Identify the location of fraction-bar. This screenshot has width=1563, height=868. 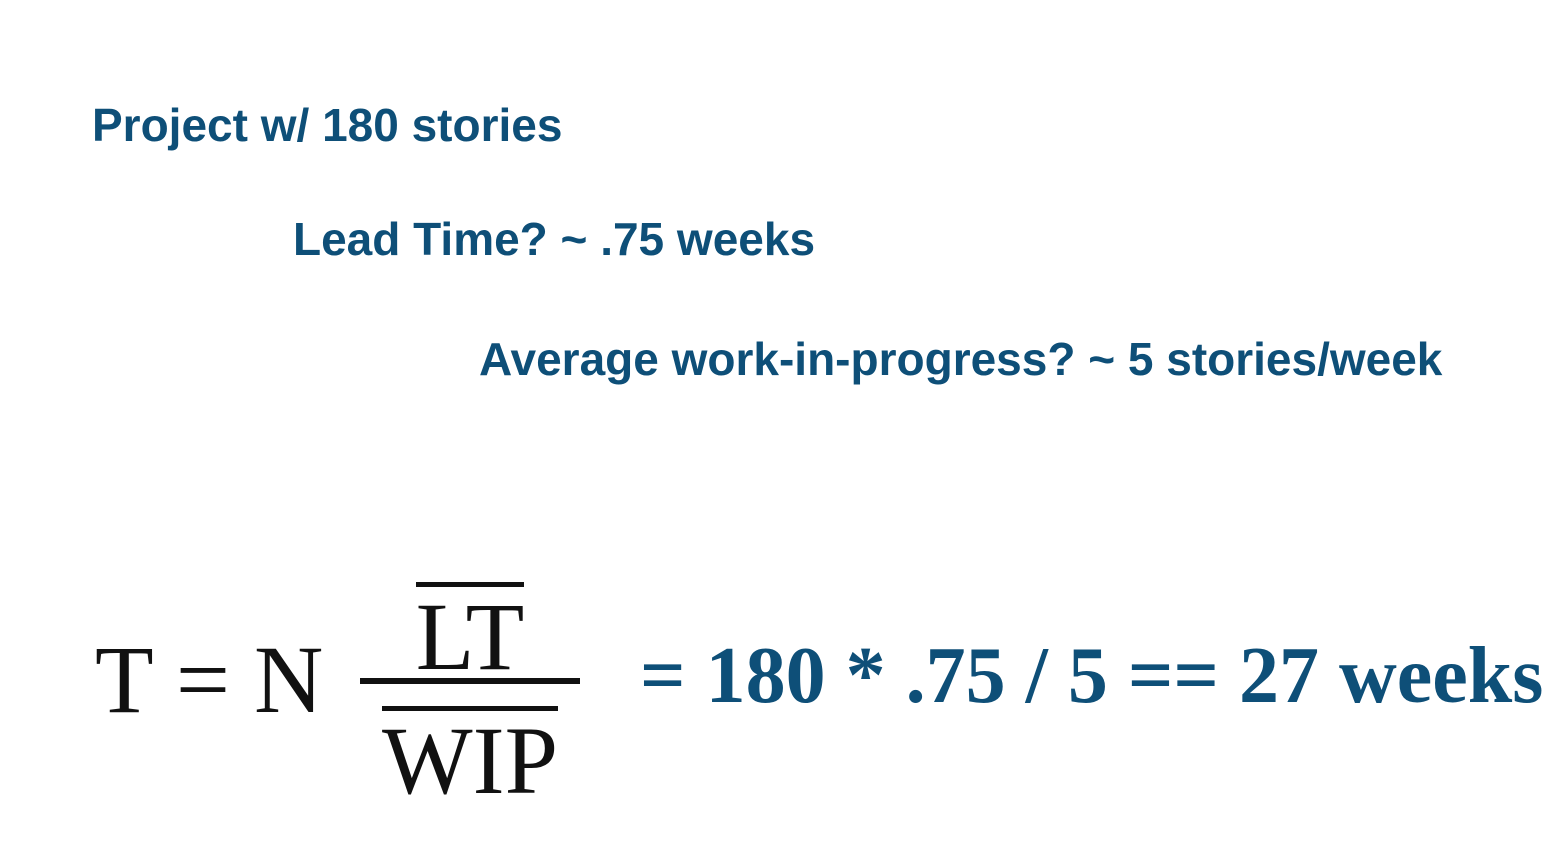
(470, 681).